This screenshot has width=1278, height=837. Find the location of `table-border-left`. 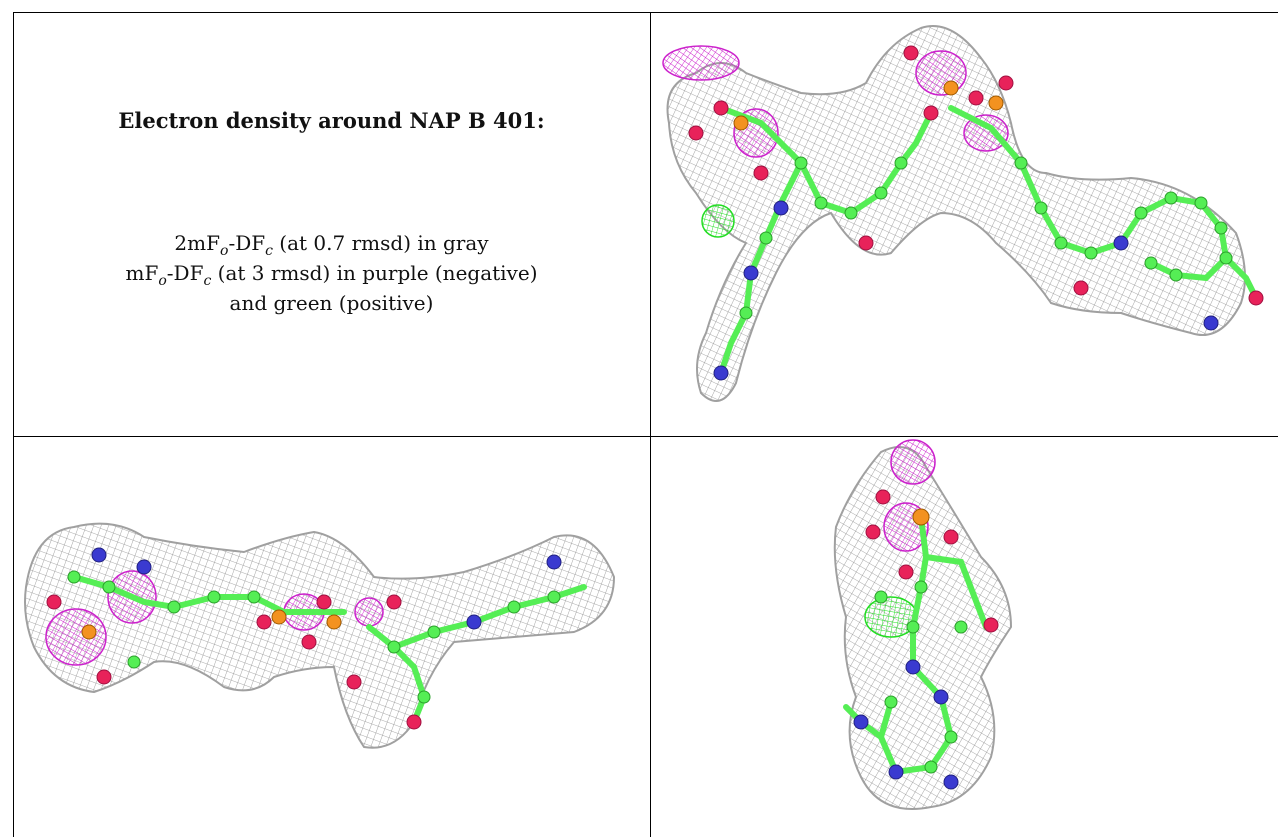

table-border-left is located at coordinates (13, 424).